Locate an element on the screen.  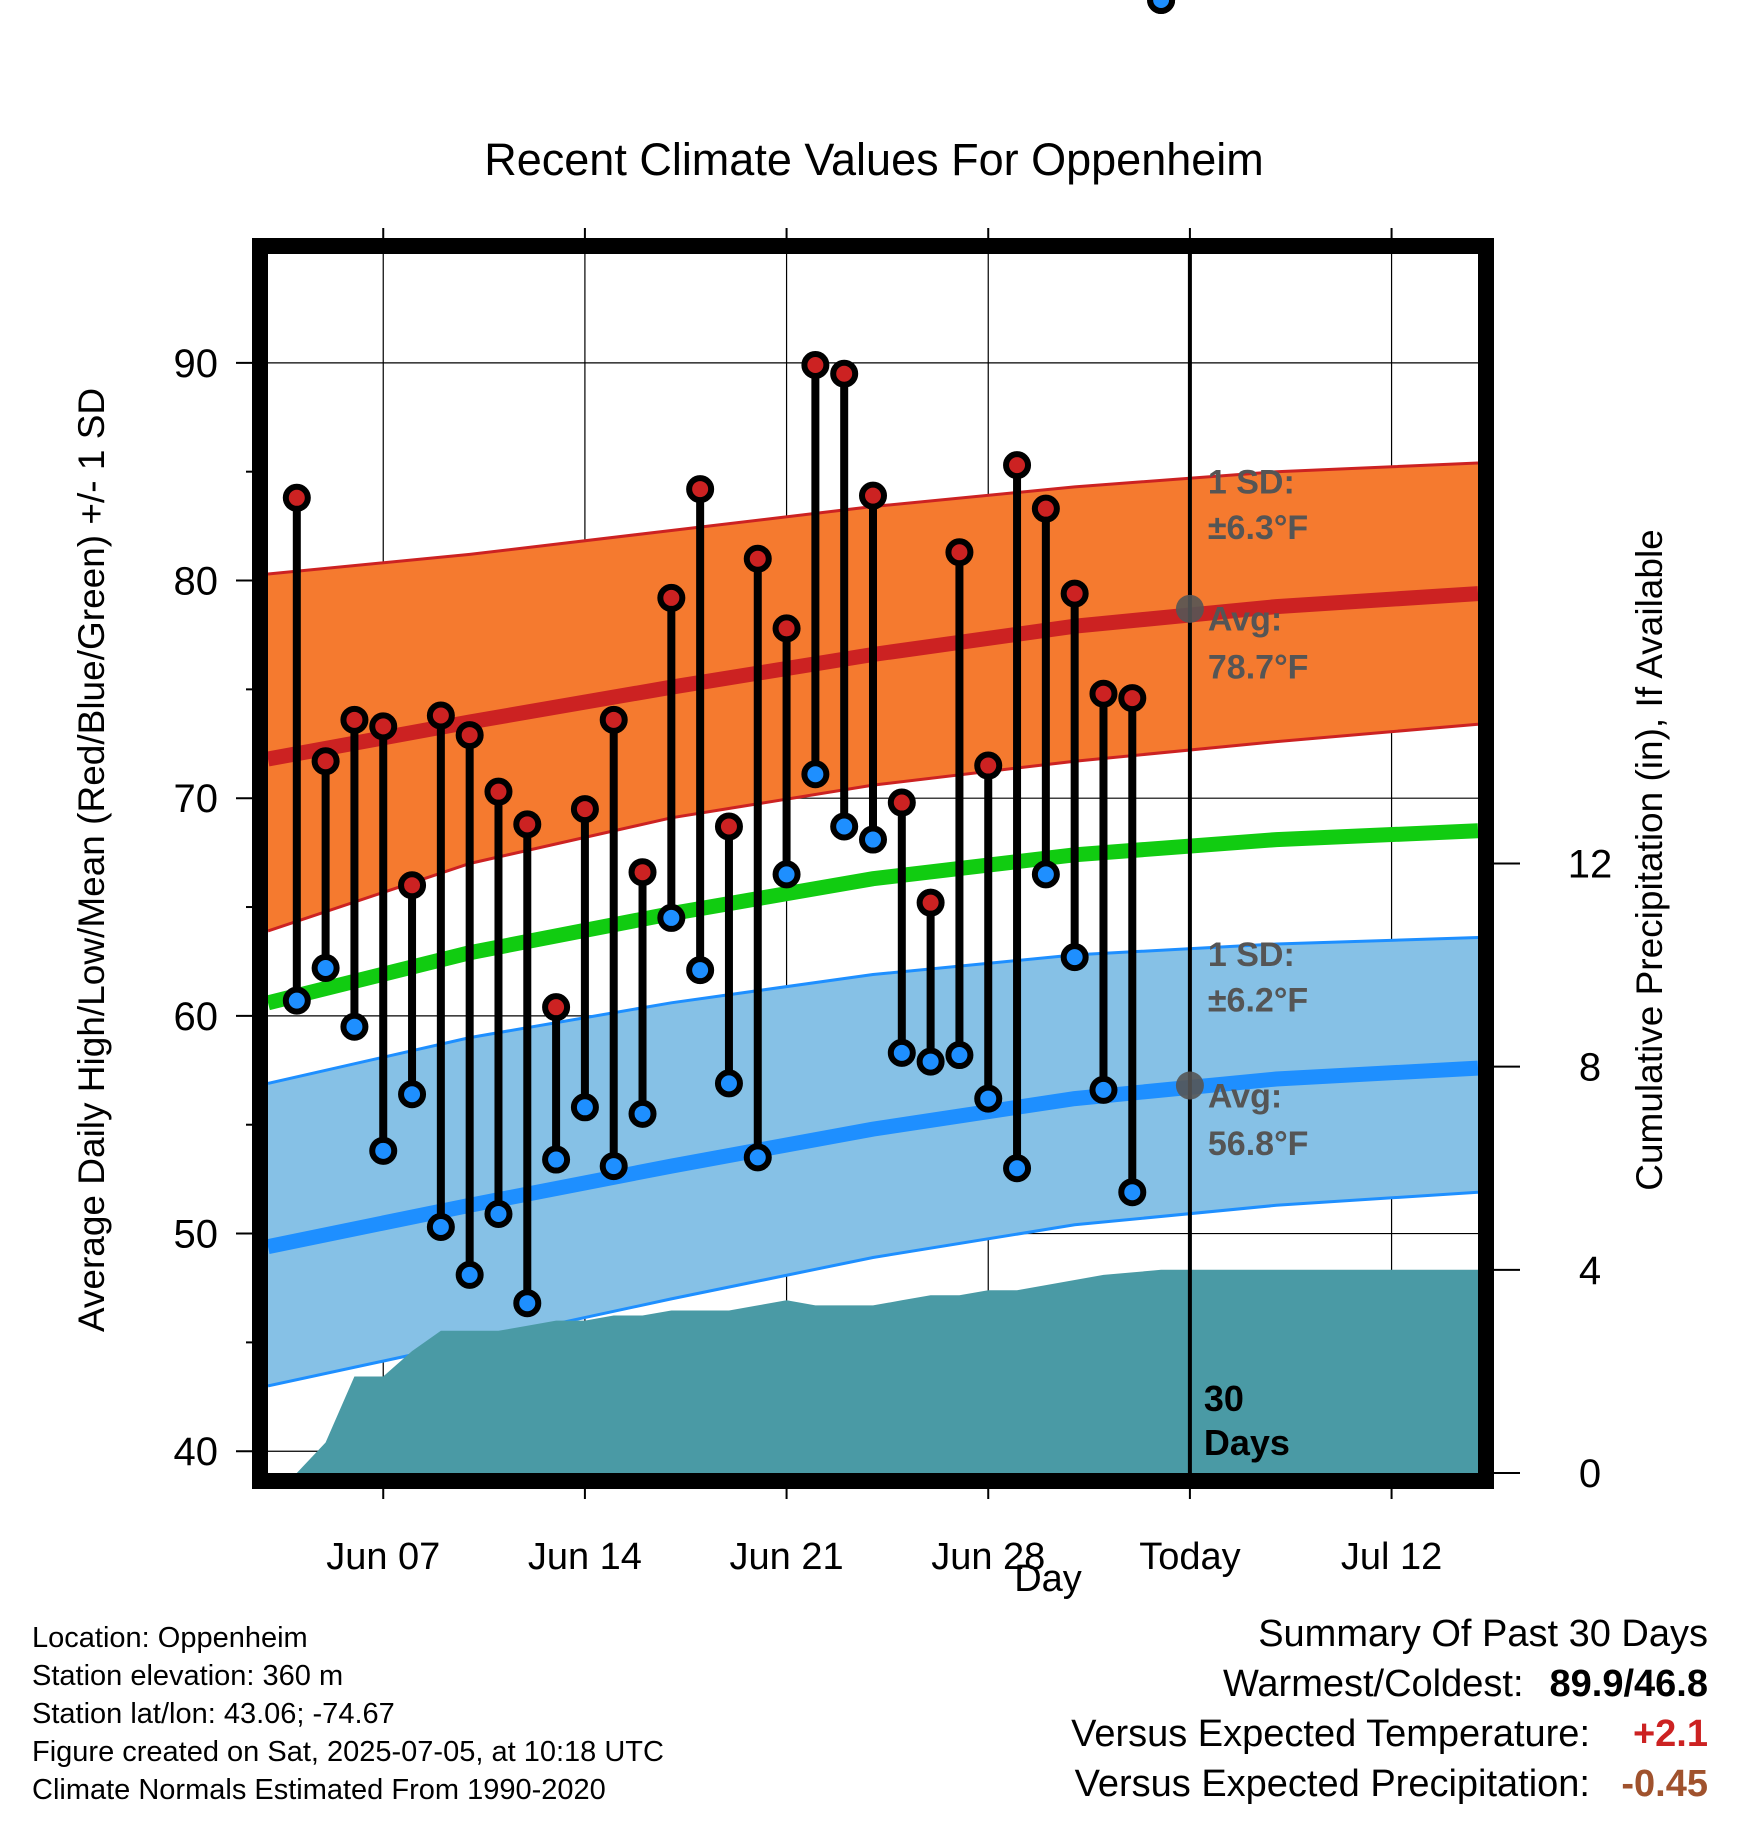
y2-tick-label: 0 is located at coordinates (1590, 1474).